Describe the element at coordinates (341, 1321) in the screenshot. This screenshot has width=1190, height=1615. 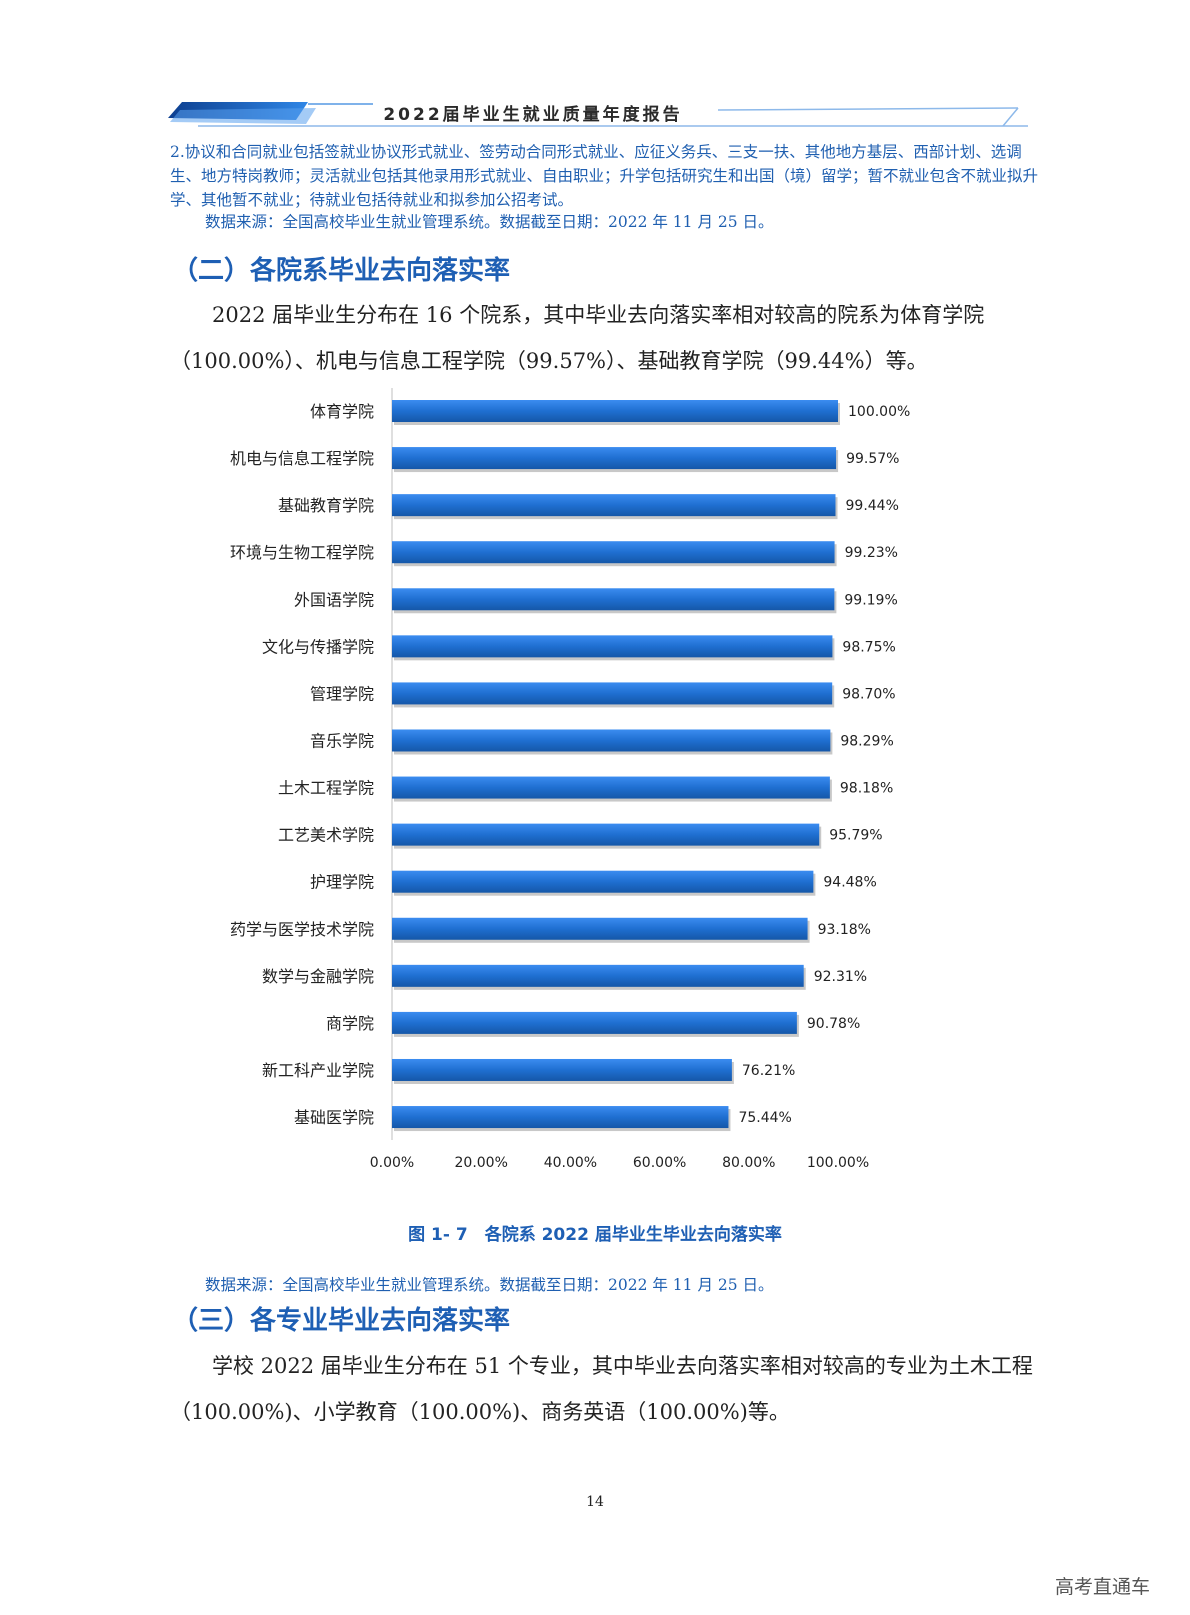
I see `section-title-majors: （三）各专业毕业去向落实率` at that location.